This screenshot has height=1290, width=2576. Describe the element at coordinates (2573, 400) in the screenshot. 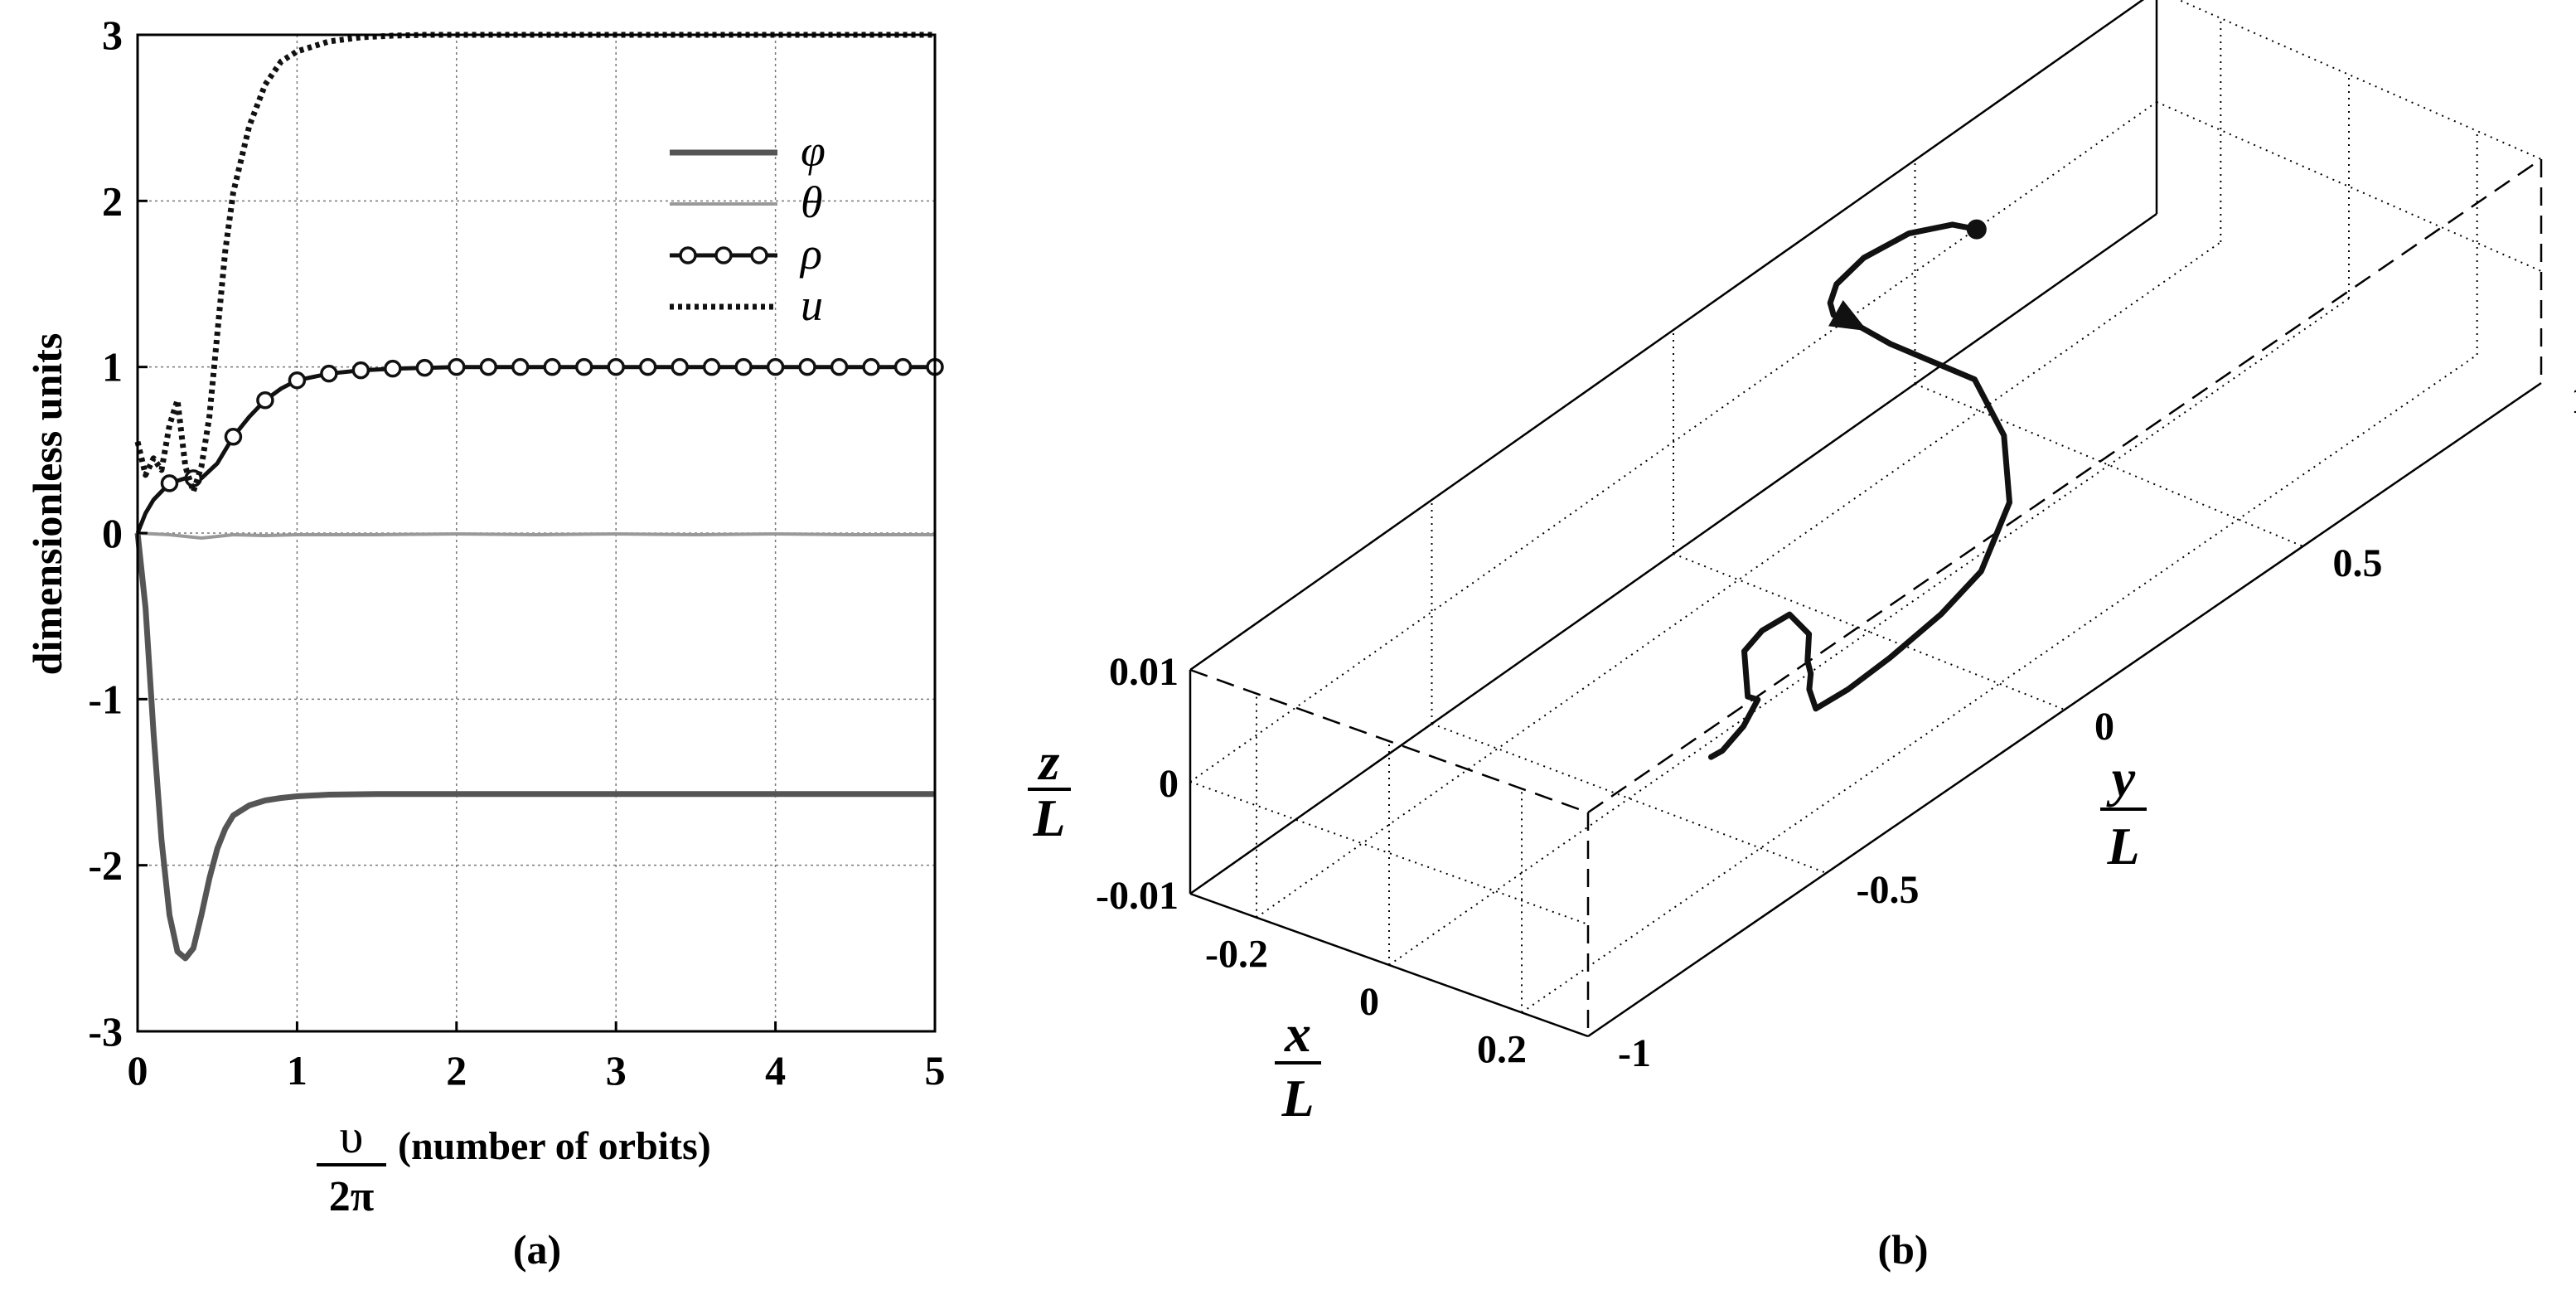

I see `panel-b-ytick-label: 1` at that location.